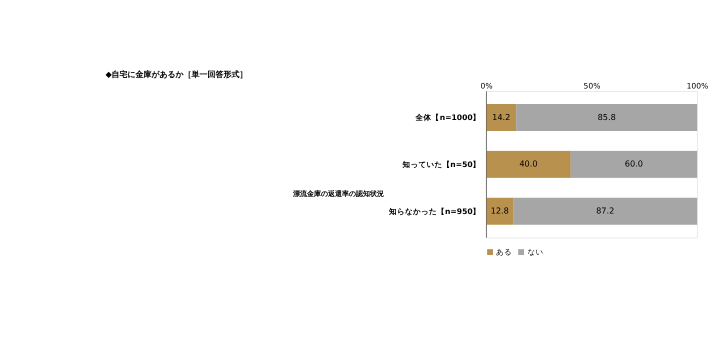 This screenshot has width=720, height=350. I want to click on data-label: 85.8, so click(607, 117).